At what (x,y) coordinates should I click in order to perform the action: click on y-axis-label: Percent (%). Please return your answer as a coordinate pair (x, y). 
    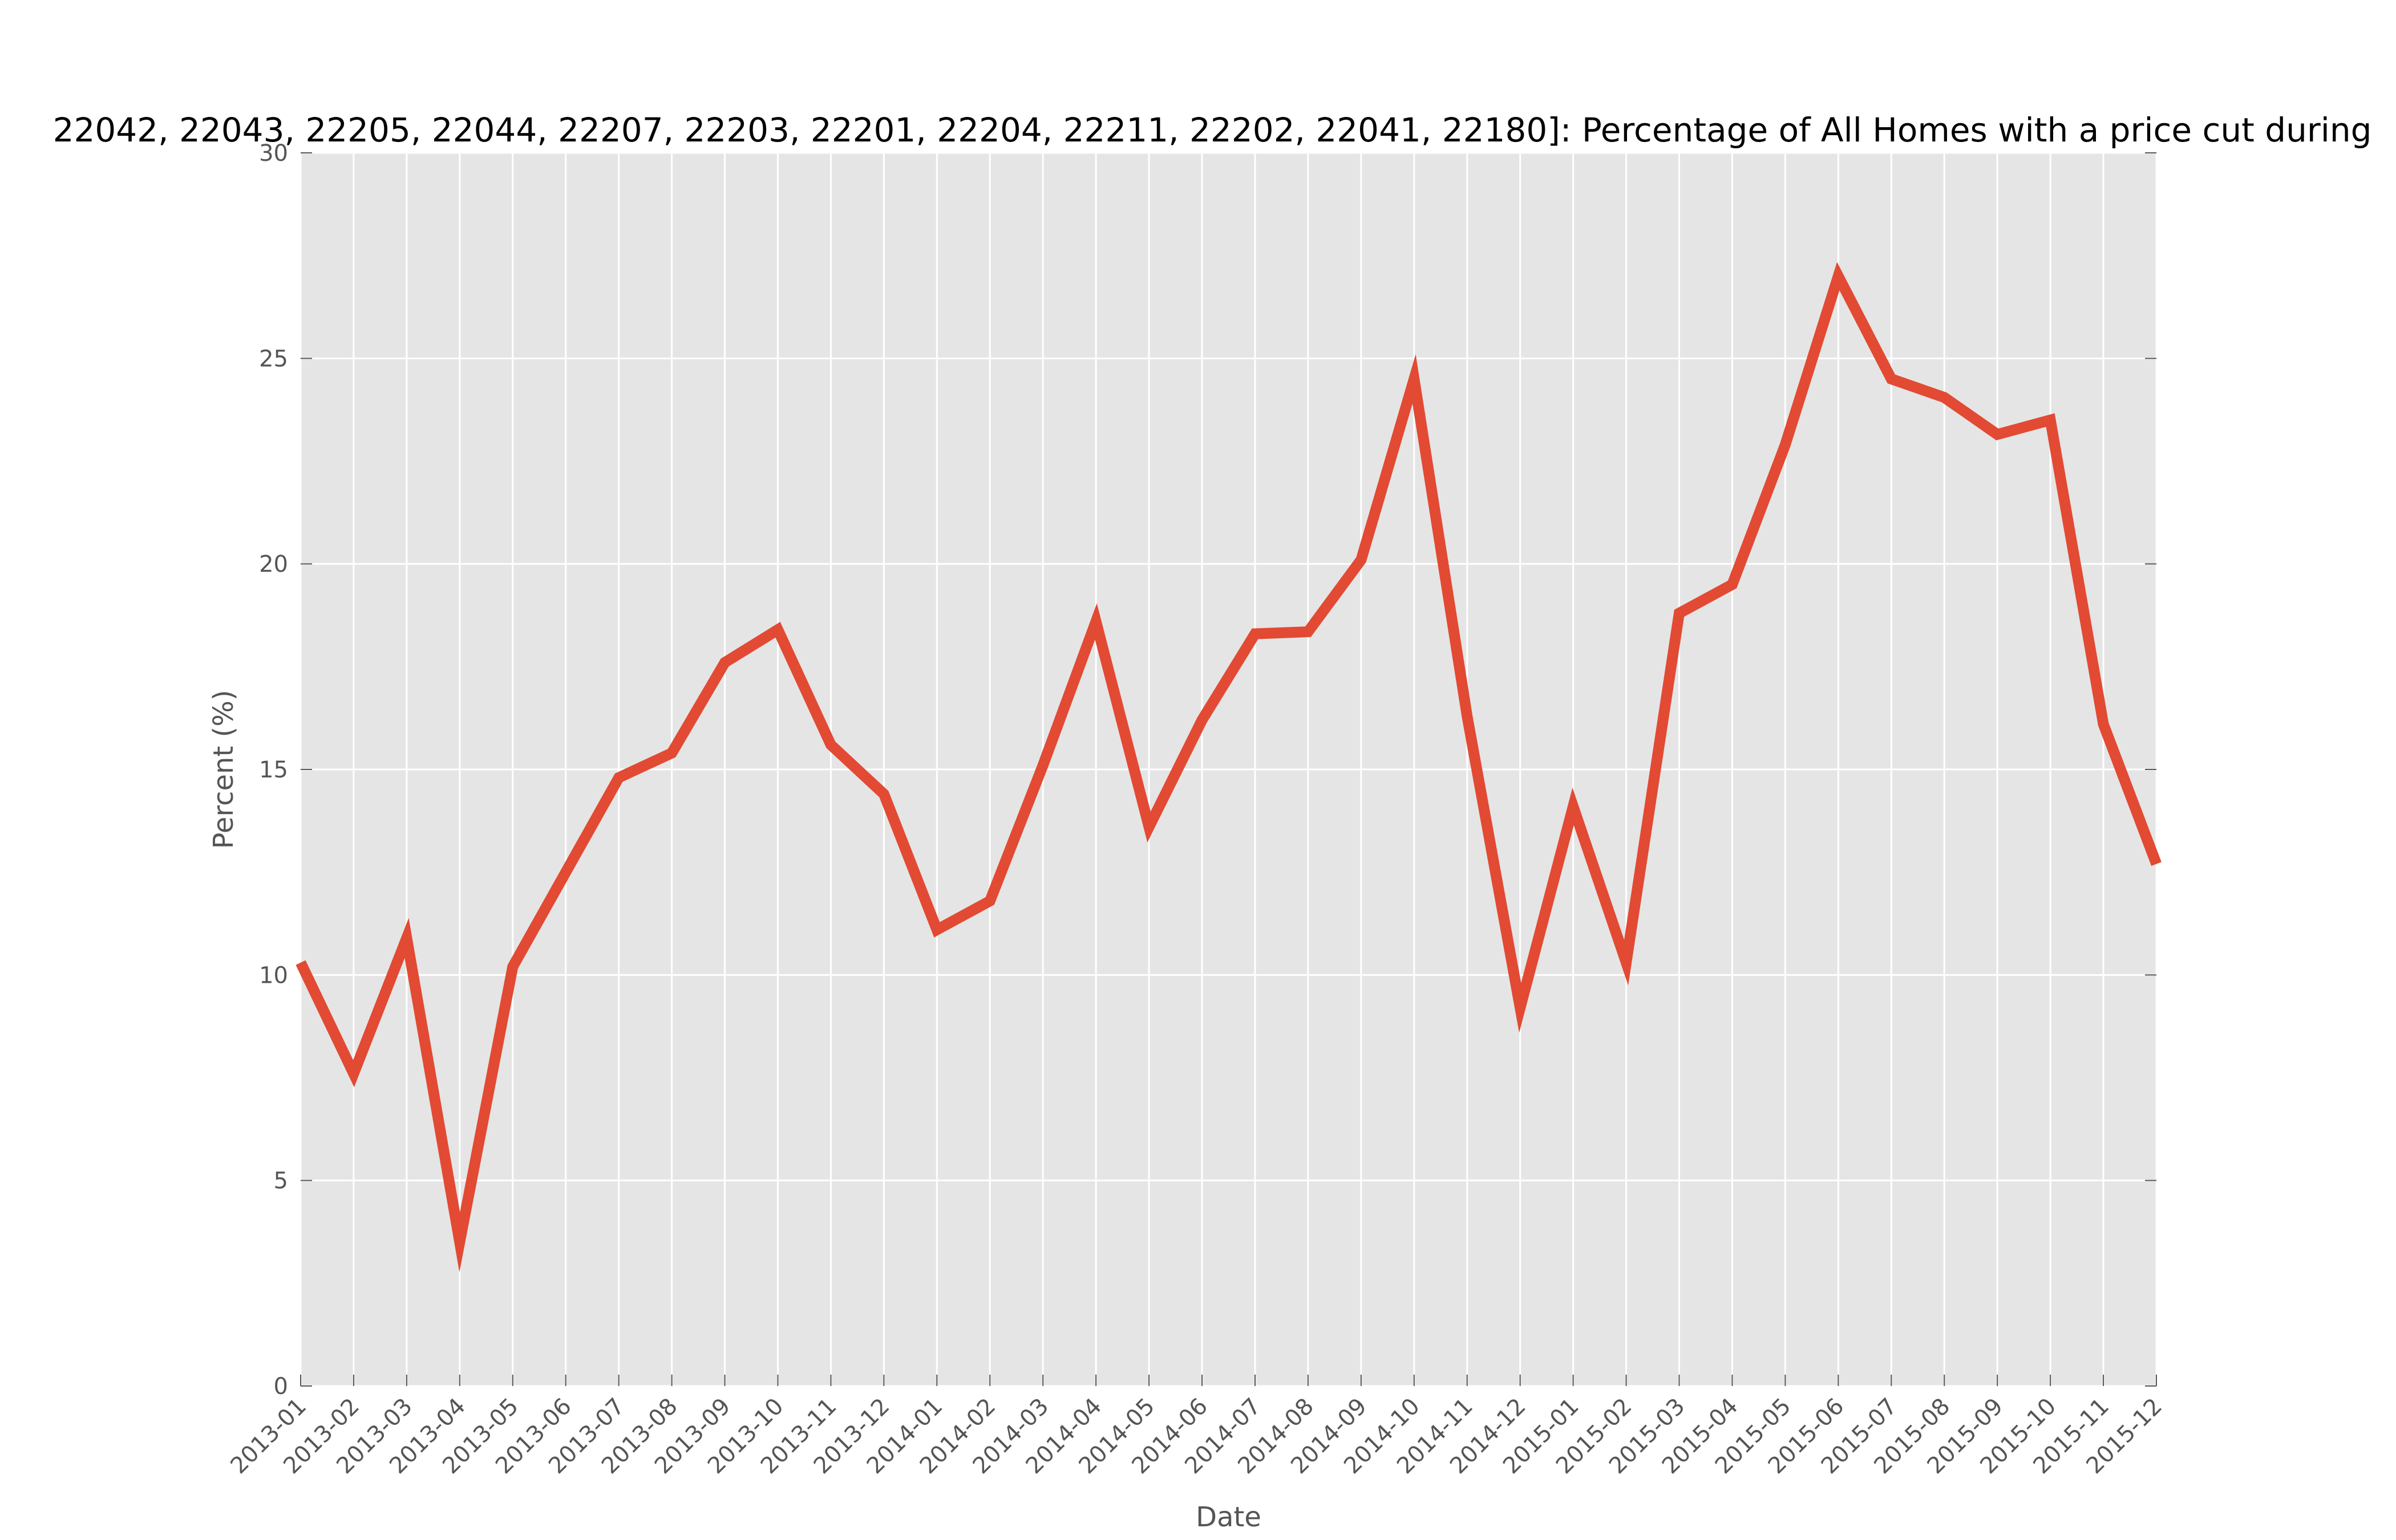
    Looking at the image, I should click on (224, 769).